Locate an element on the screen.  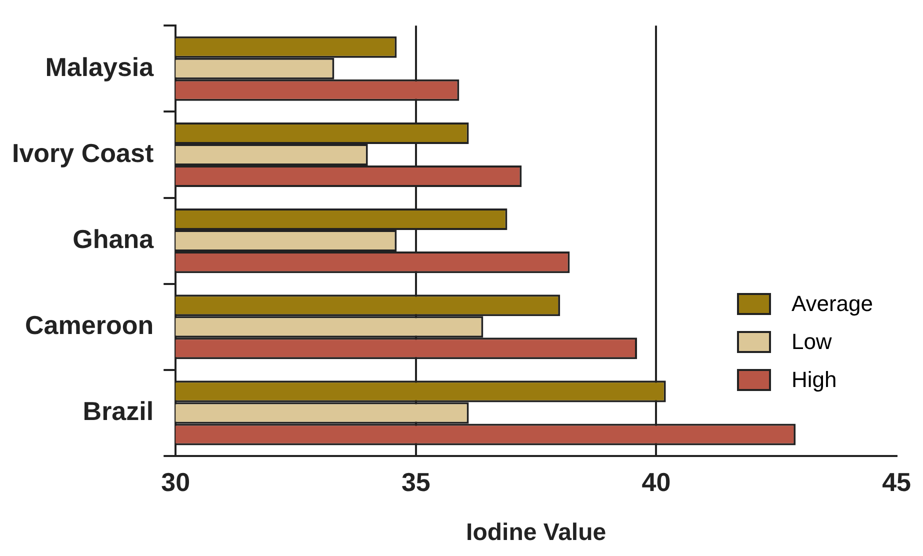
legend-label: High is located at coordinates (814, 380).